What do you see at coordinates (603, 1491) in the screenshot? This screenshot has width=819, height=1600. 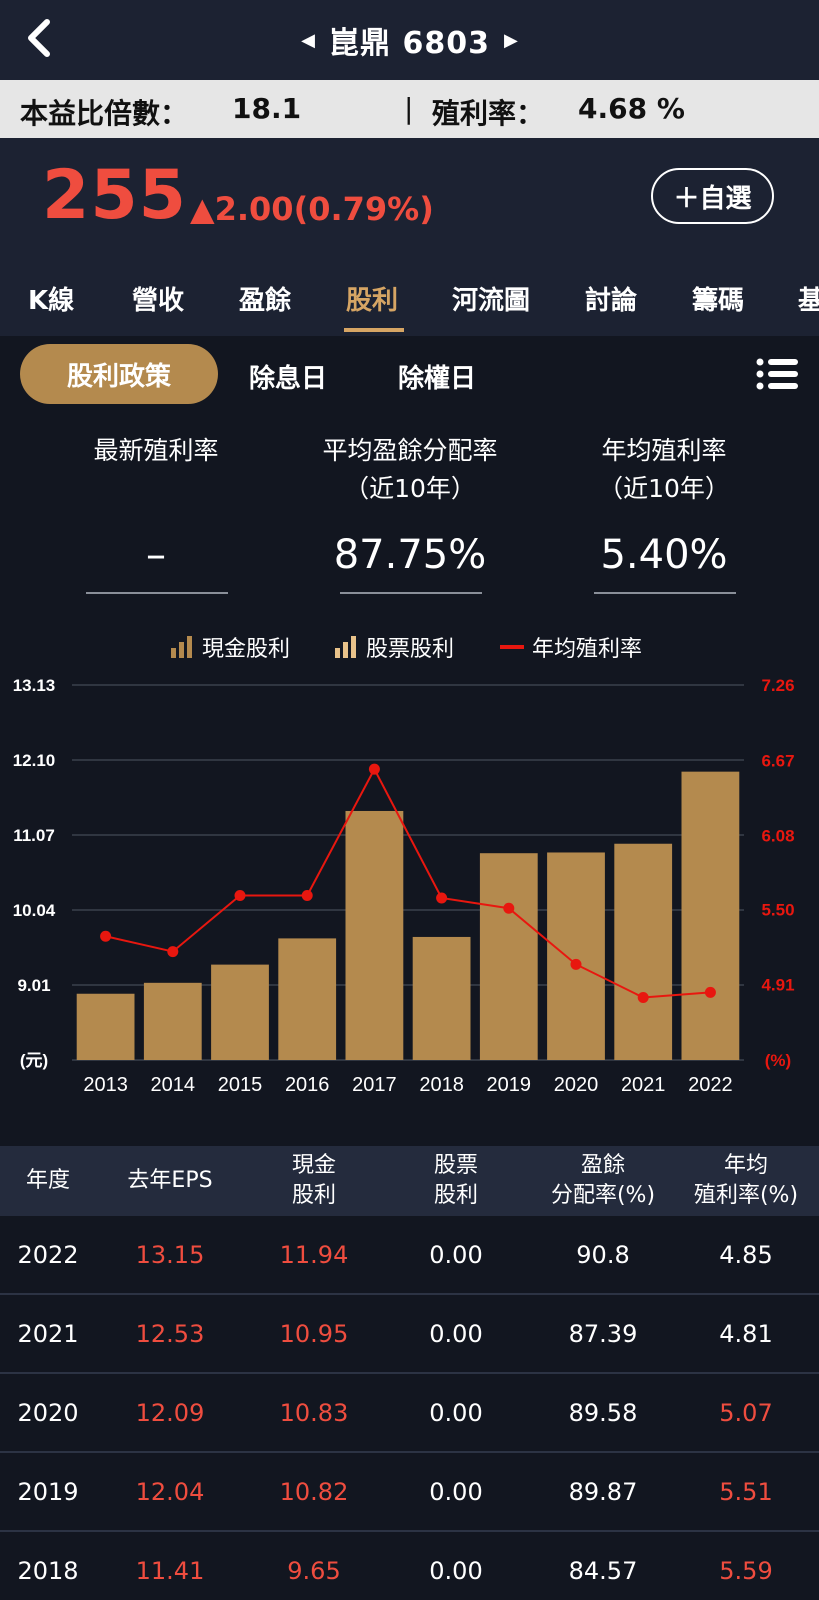 I see `cell-payout-ratio: 89.87` at bounding box center [603, 1491].